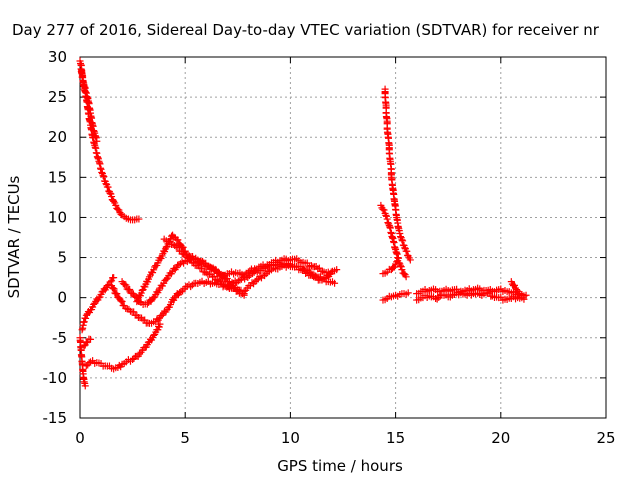 The width and height of the screenshot is (640, 480). Describe the element at coordinates (80, 438) in the screenshot. I see `x-tick-label: 0` at that location.